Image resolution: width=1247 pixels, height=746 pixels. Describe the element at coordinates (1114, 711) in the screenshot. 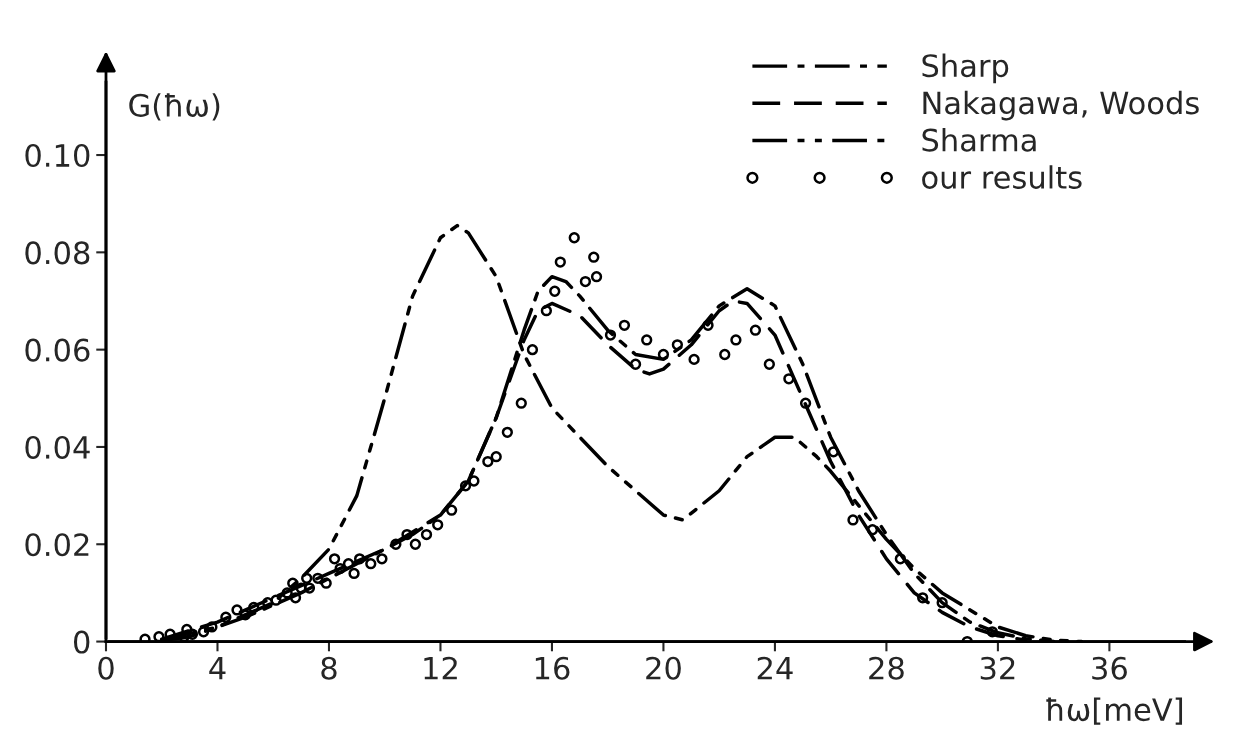

I see `x-axis-title: ħω[meV]` at that location.